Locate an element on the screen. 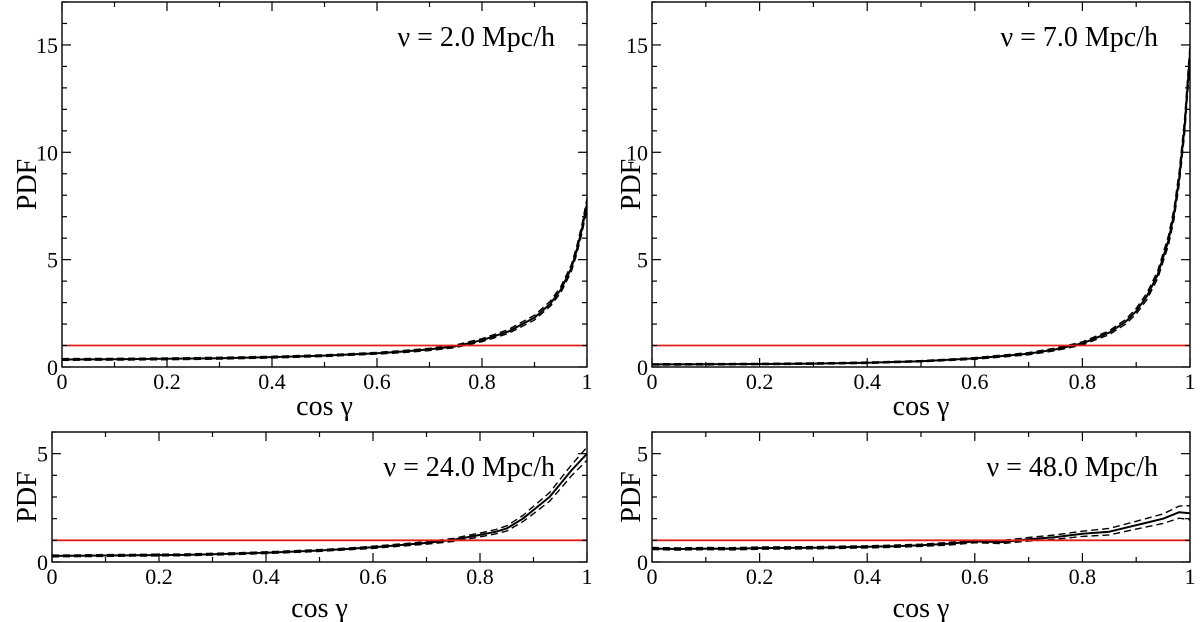 The width and height of the screenshot is (1200, 622). panel-nu-24: 0 0.2 0.4 0.6 0.8 1 0 5 cos γ PDF ν = 24.0 Mpc/h is located at coordinates (302, 526).